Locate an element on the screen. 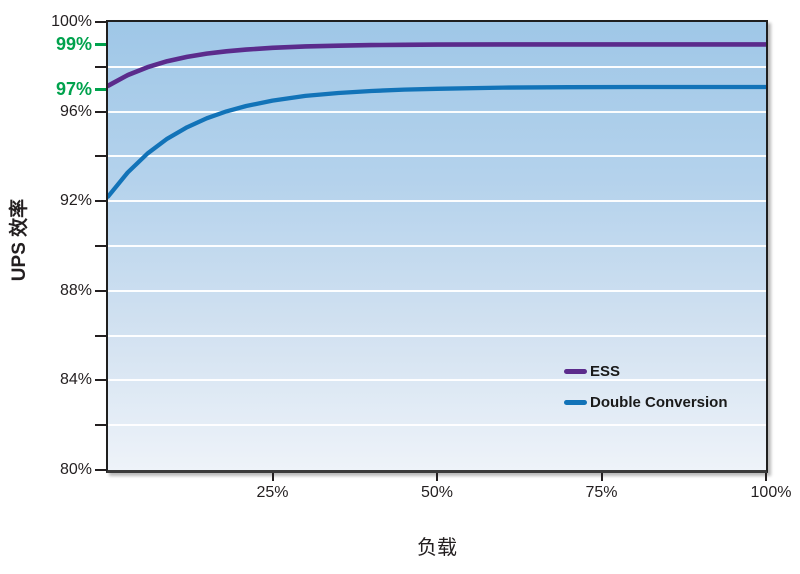 Image resolution: width=800 pixels, height=574 pixels. y-tick-label: 84% is located at coordinates (75, 380).